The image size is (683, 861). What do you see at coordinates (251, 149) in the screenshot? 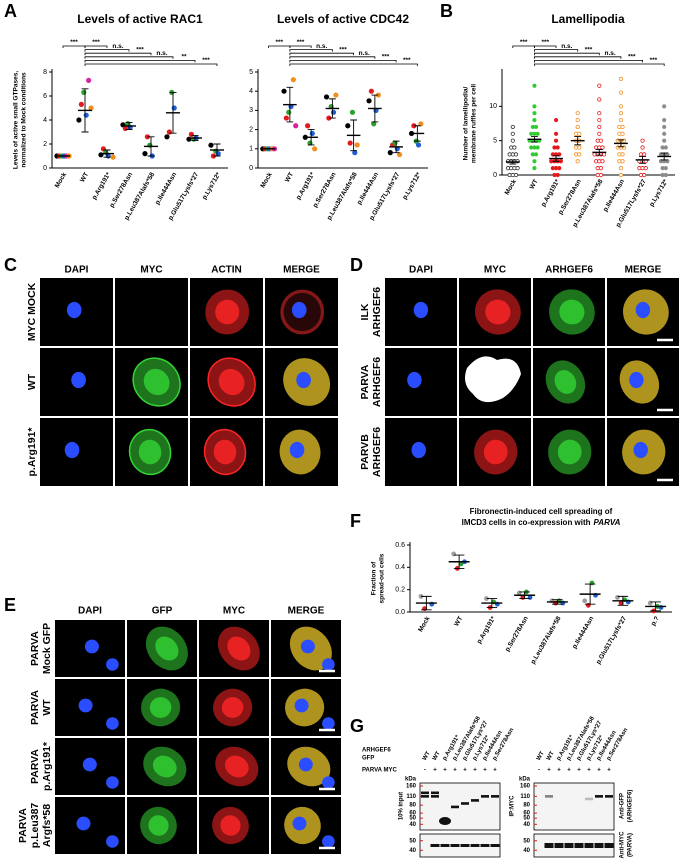
I see `y-tick-label: 1` at bounding box center [251, 149].